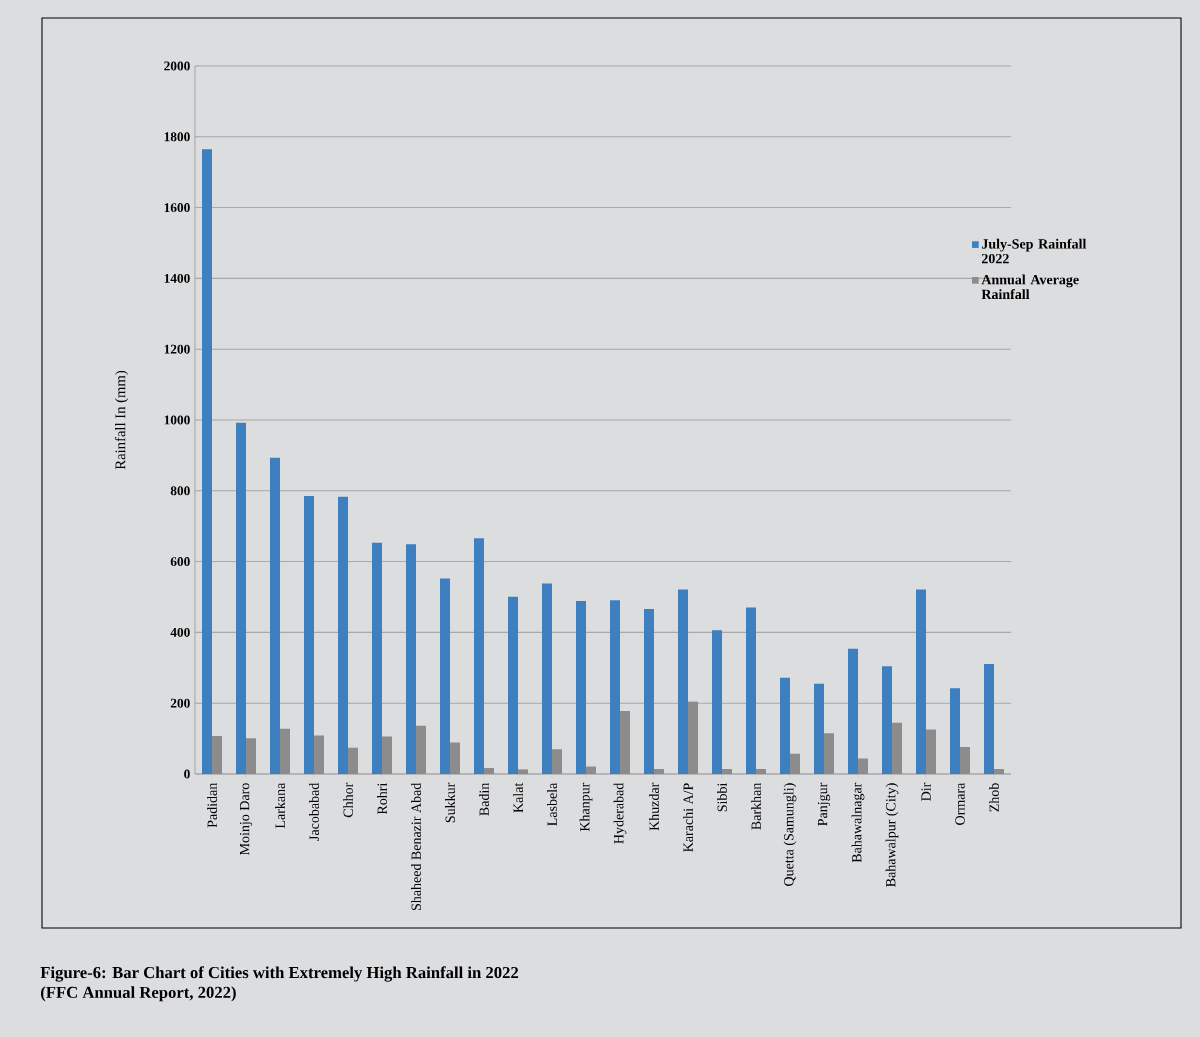 Image resolution: width=1200 pixels, height=1037 pixels. I want to click on y-tick-label: 1400, so click(177, 278).